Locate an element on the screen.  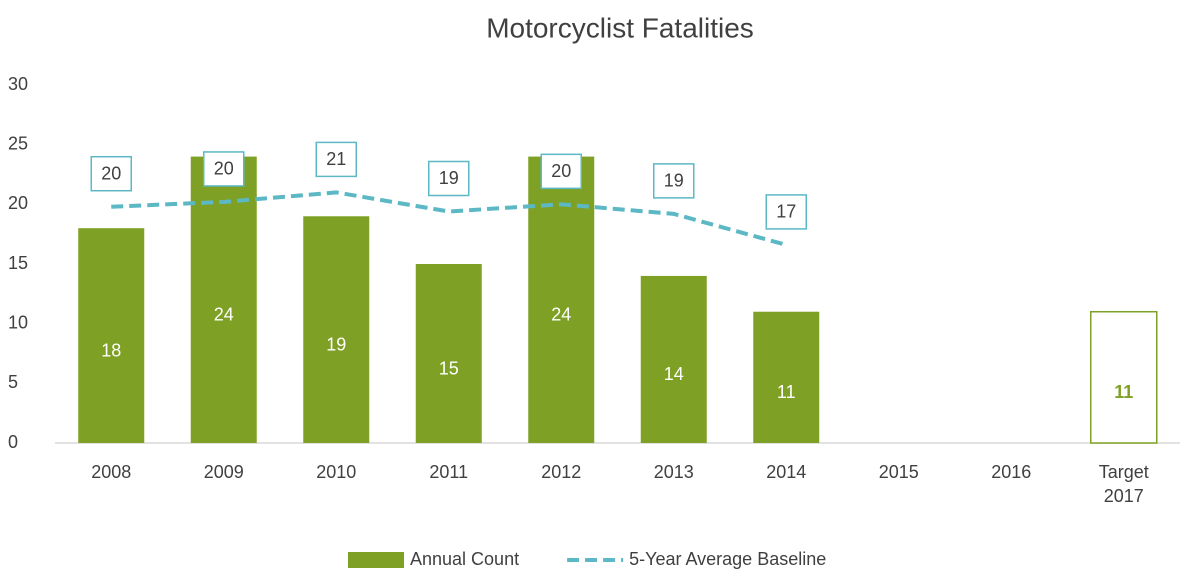
legend-swatch is located at coordinates (376, 560).